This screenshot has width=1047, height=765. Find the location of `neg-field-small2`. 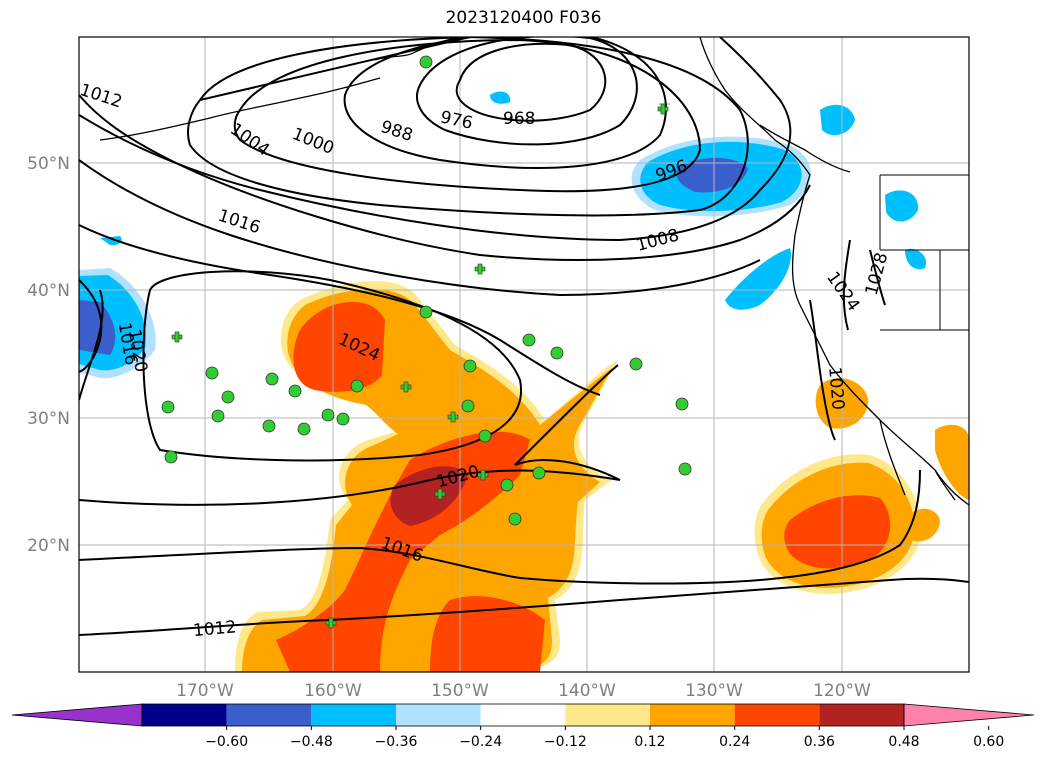

neg-field-small2 is located at coordinates (500, 97).